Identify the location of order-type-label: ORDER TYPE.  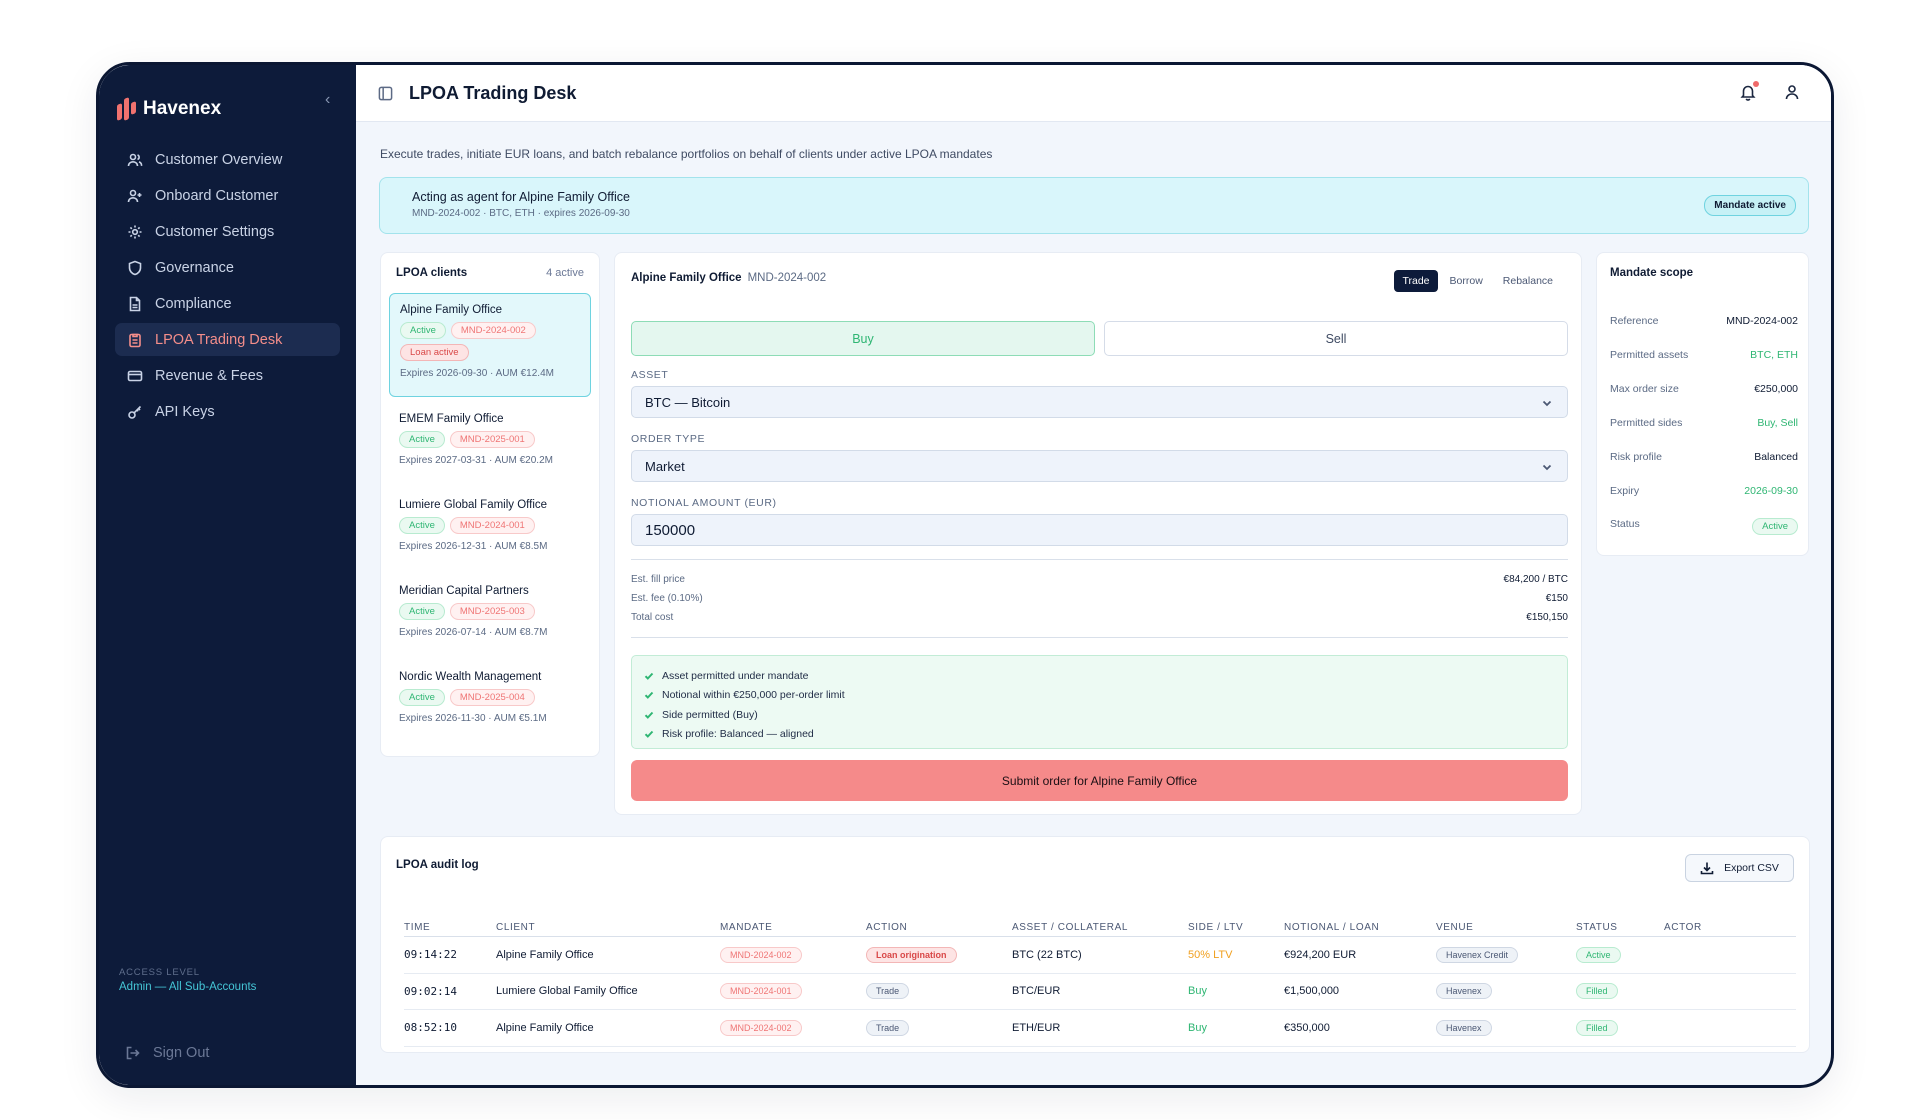
(668, 439).